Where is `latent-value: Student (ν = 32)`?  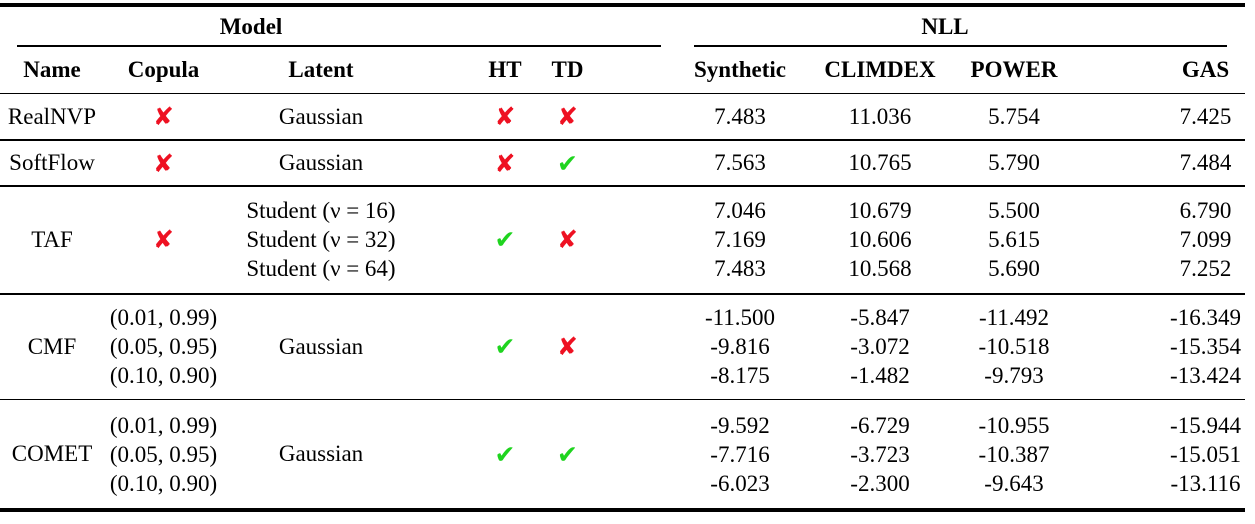 latent-value: Student (ν = 32) is located at coordinates (321, 240).